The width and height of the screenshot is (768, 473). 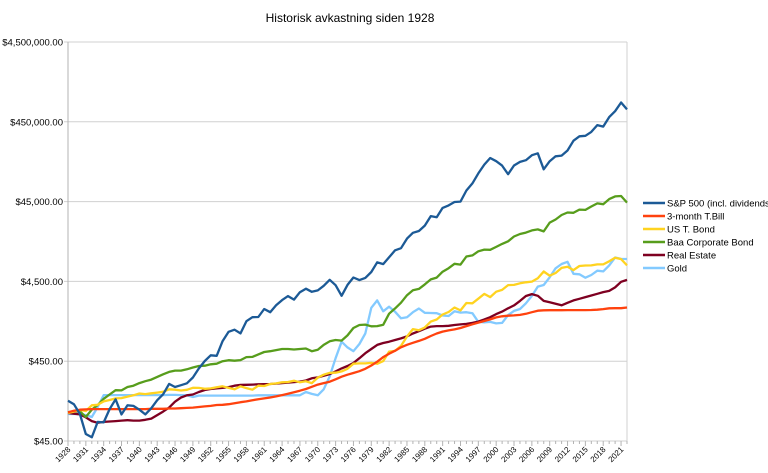 What do you see at coordinates (277, 454) in the screenshot?
I see `x-tick-label: 1964` at bounding box center [277, 454].